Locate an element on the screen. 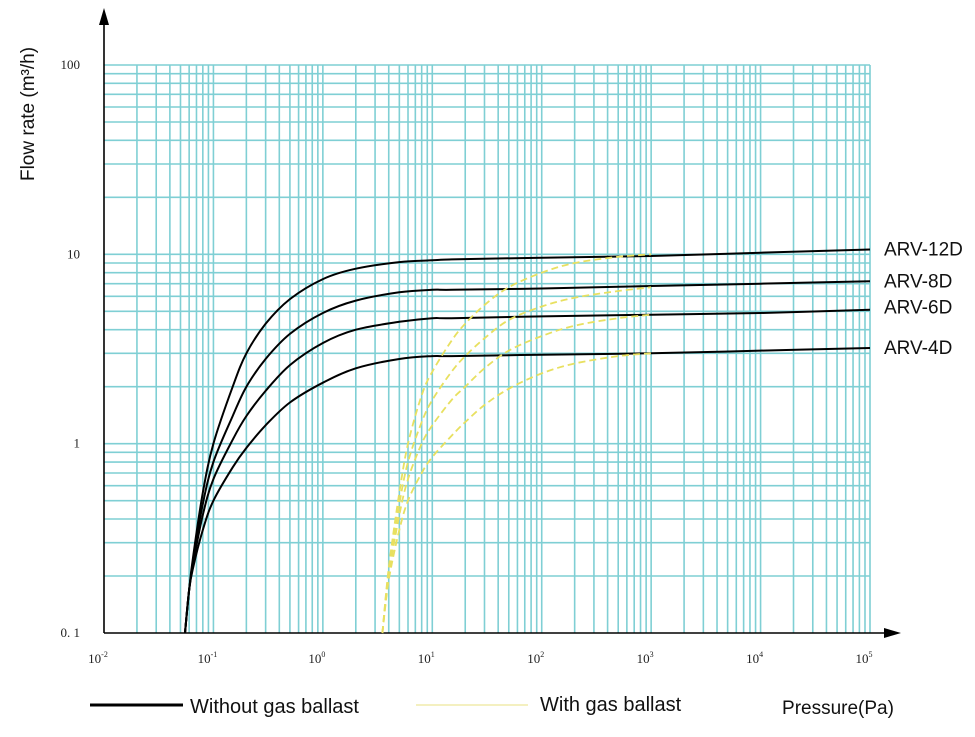 This screenshot has width=975, height=737. legend-label-with: With gas ballast is located at coordinates (611, 705).